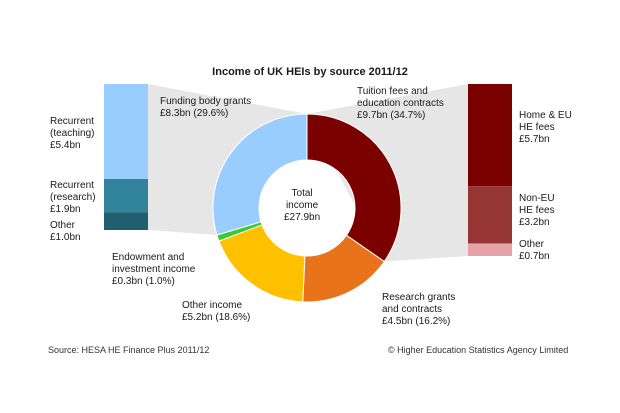  I want to click on bar-label-tuition-other: Other £0.7bn, so click(534, 250).